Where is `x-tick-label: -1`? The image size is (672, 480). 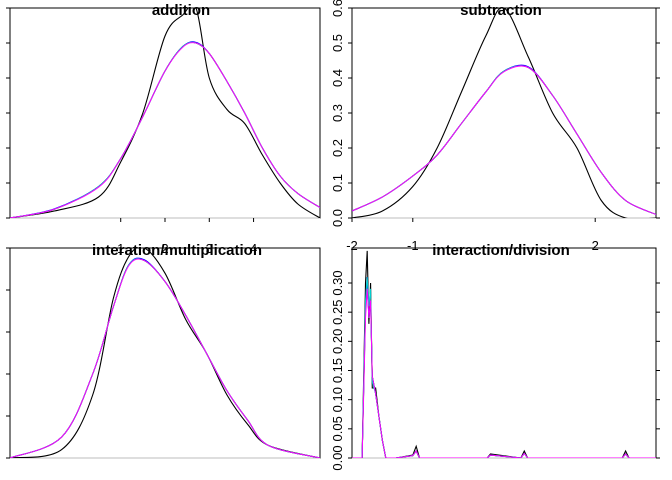
x-tick-label: -1 is located at coordinates (413, 245).